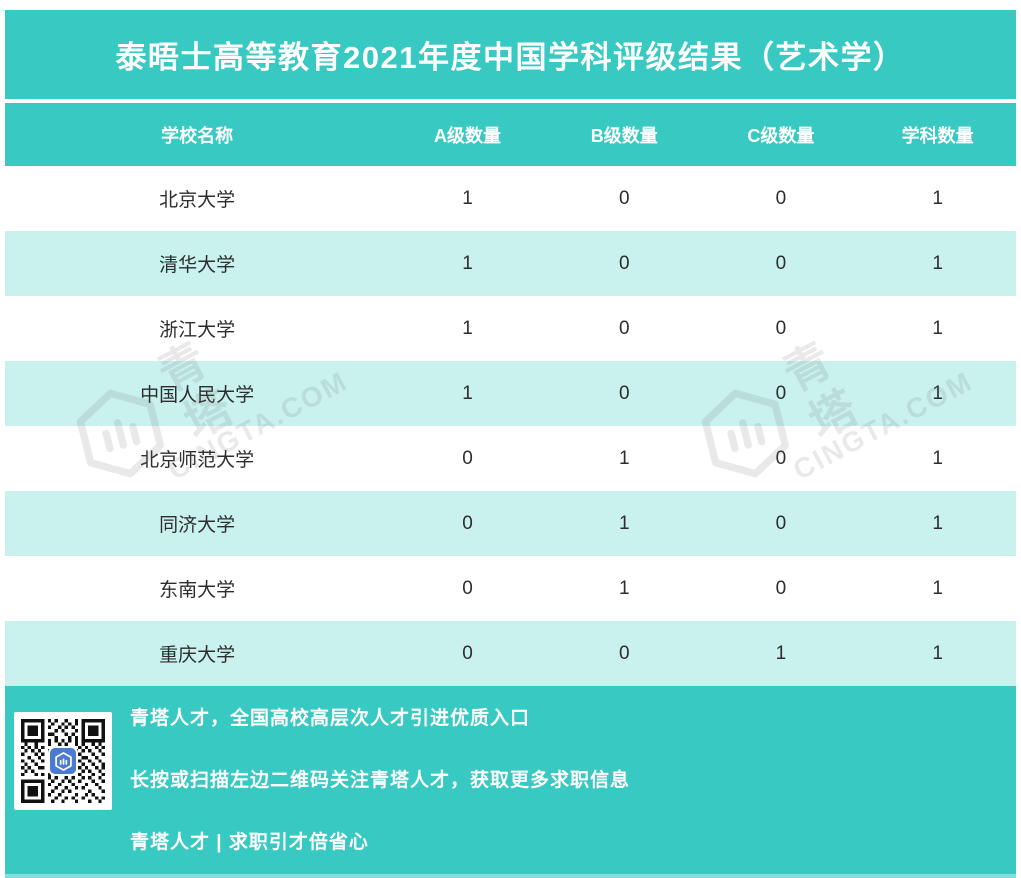 This screenshot has width=1021, height=878. I want to click on cell-school: 重庆大学, so click(197, 655).